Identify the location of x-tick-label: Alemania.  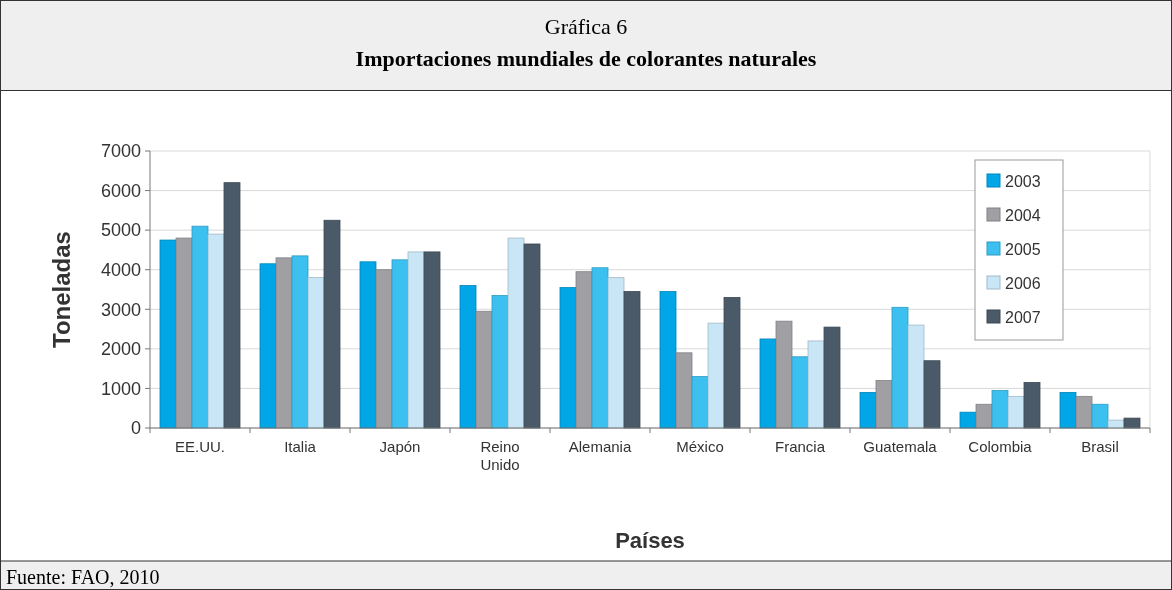
(600, 446).